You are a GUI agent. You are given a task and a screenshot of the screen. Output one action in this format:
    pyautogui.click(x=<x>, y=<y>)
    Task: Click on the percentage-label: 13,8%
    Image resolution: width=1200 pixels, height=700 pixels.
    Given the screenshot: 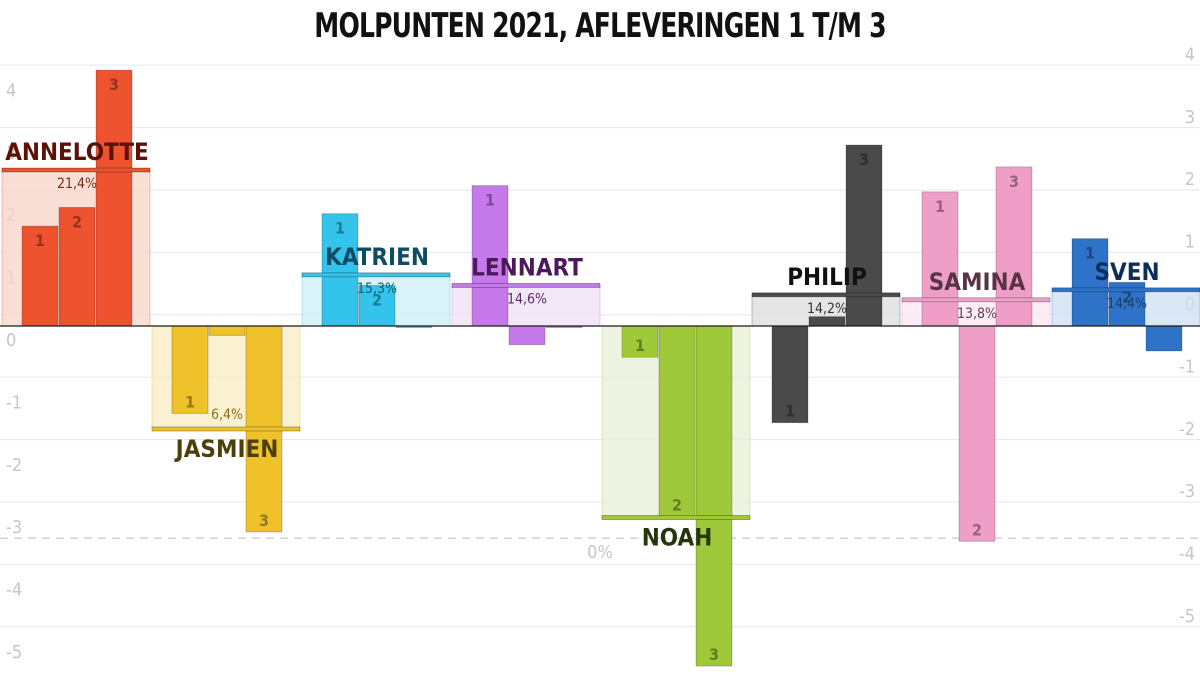 What is the action you would take?
    pyautogui.click(x=977, y=314)
    